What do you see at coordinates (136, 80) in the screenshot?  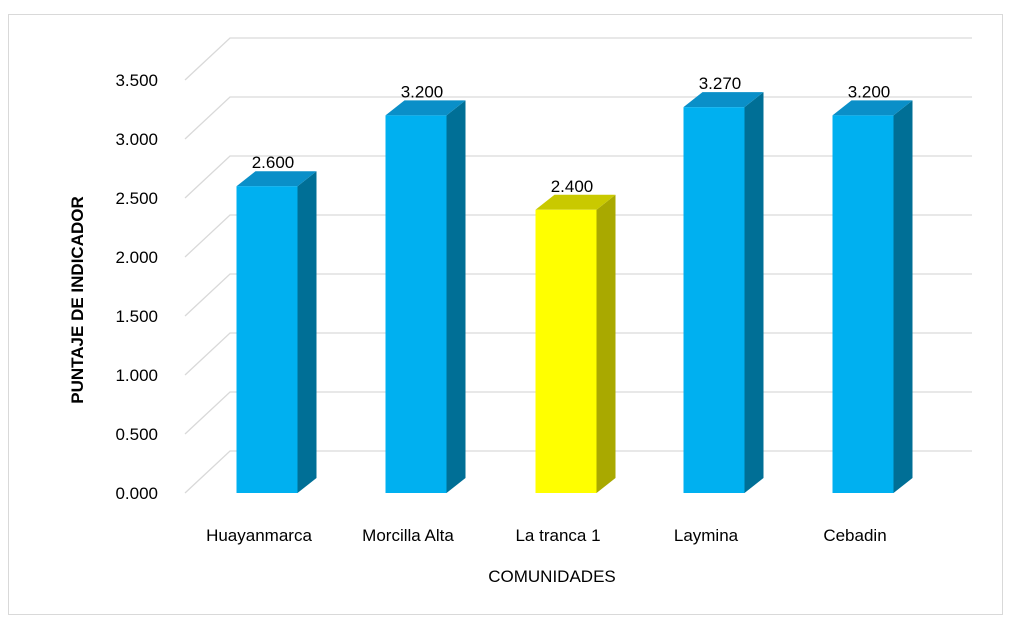 I see `y-tick-label: 3.500` at bounding box center [136, 80].